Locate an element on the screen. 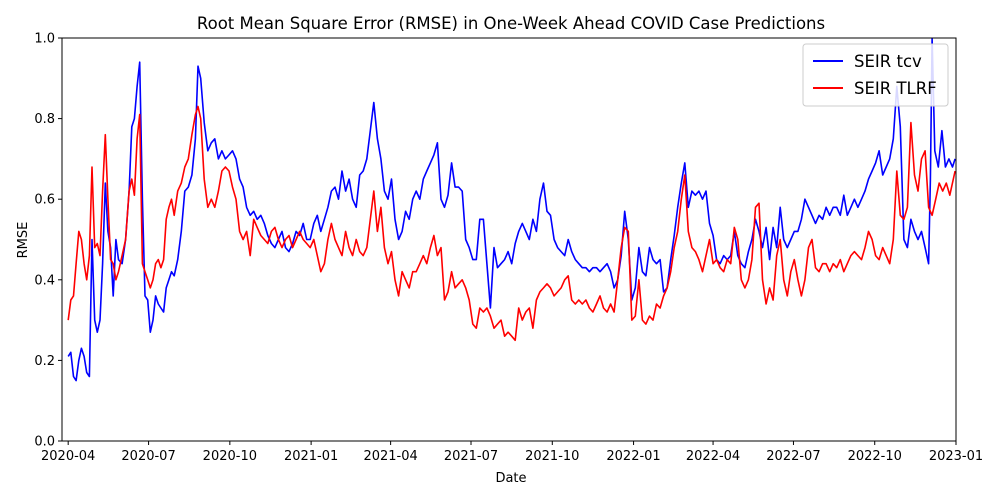 The width and height of the screenshot is (1000, 500). x-tick-label: 2020-10 is located at coordinates (230, 456).